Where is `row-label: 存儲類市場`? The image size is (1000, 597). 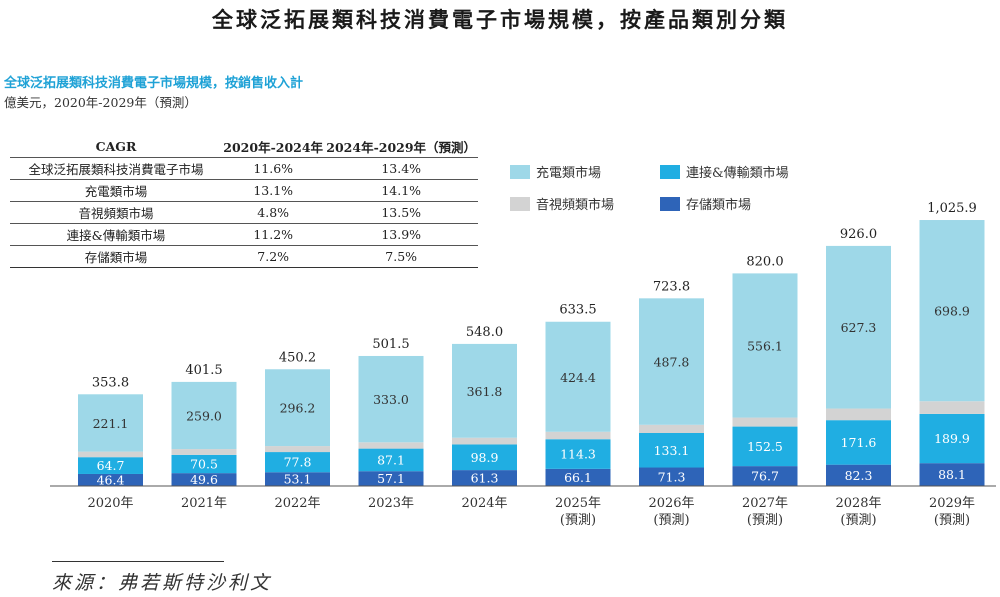
row-label: 存儲類市場 is located at coordinates (116, 256).